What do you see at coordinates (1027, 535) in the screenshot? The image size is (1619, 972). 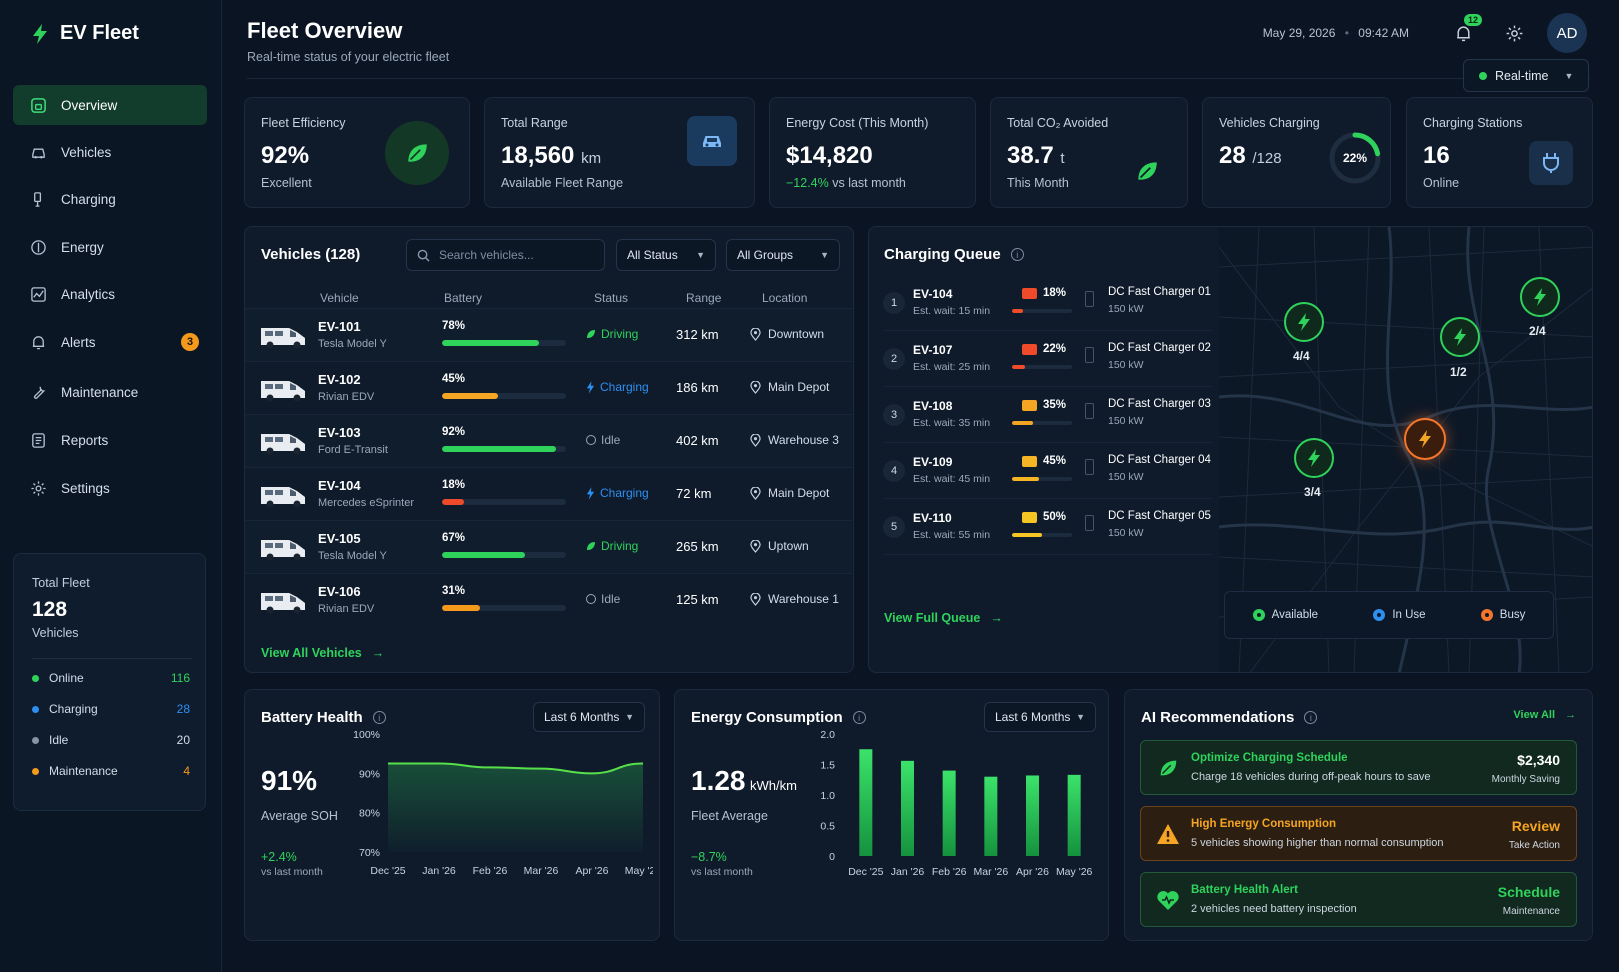 I see `queue-battery-fill` at bounding box center [1027, 535].